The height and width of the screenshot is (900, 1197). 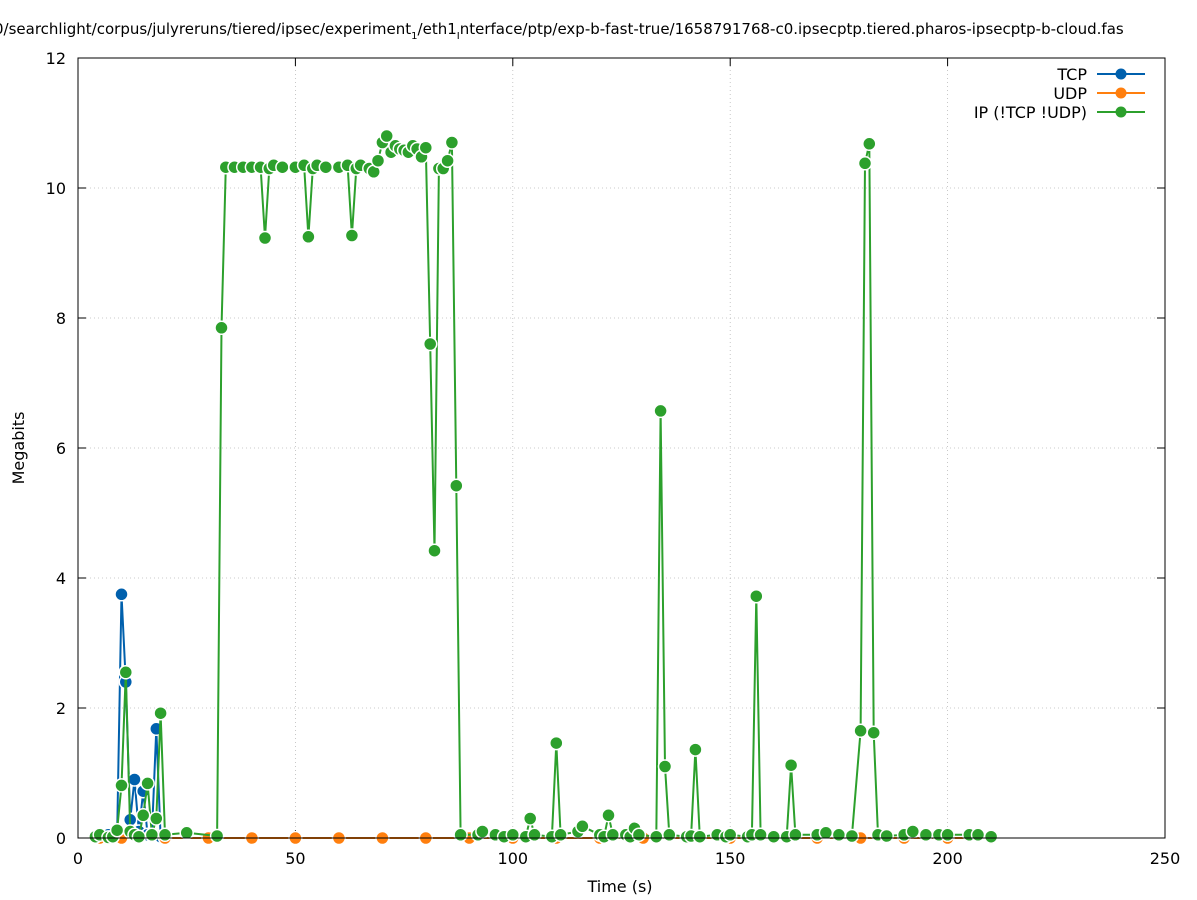 What do you see at coordinates (1165, 858) in the screenshot?
I see `x-tick-label: 250` at bounding box center [1165, 858].